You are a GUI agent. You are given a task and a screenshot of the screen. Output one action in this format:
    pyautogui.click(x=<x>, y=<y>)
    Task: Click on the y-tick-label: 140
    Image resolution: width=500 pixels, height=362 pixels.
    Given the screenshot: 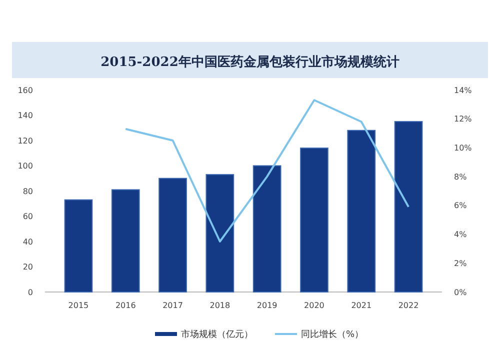 What is the action you would take?
    pyautogui.click(x=25, y=115)
    